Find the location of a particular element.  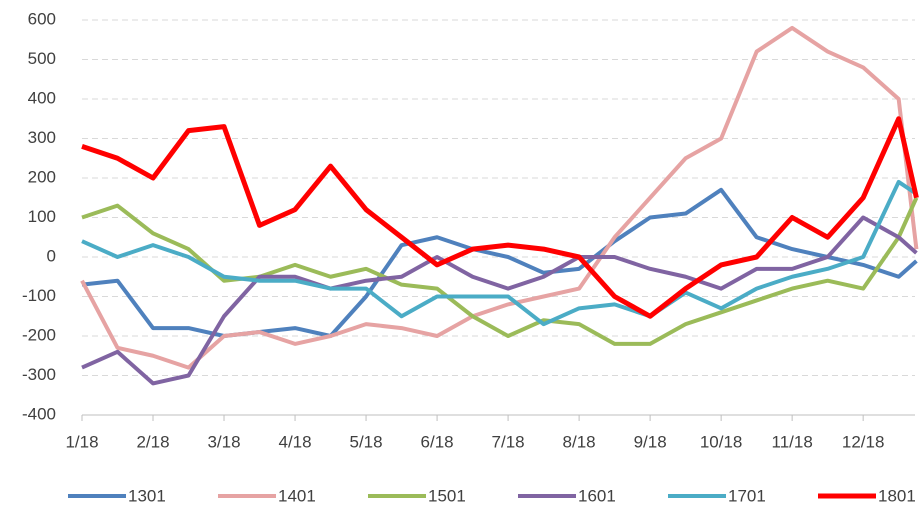

legend-label: 1401 is located at coordinates (297, 495).